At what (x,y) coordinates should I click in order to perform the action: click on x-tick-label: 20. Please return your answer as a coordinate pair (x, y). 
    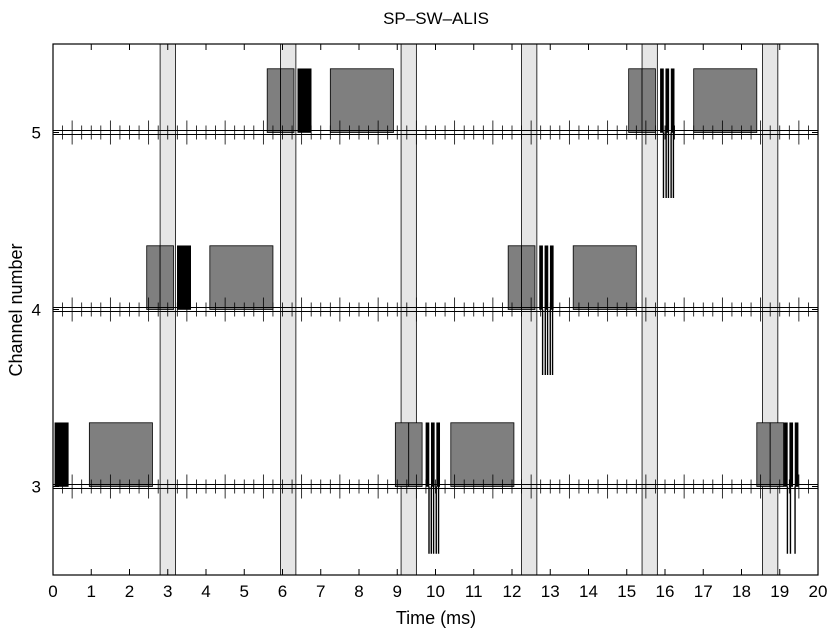
    Looking at the image, I should click on (818, 591).